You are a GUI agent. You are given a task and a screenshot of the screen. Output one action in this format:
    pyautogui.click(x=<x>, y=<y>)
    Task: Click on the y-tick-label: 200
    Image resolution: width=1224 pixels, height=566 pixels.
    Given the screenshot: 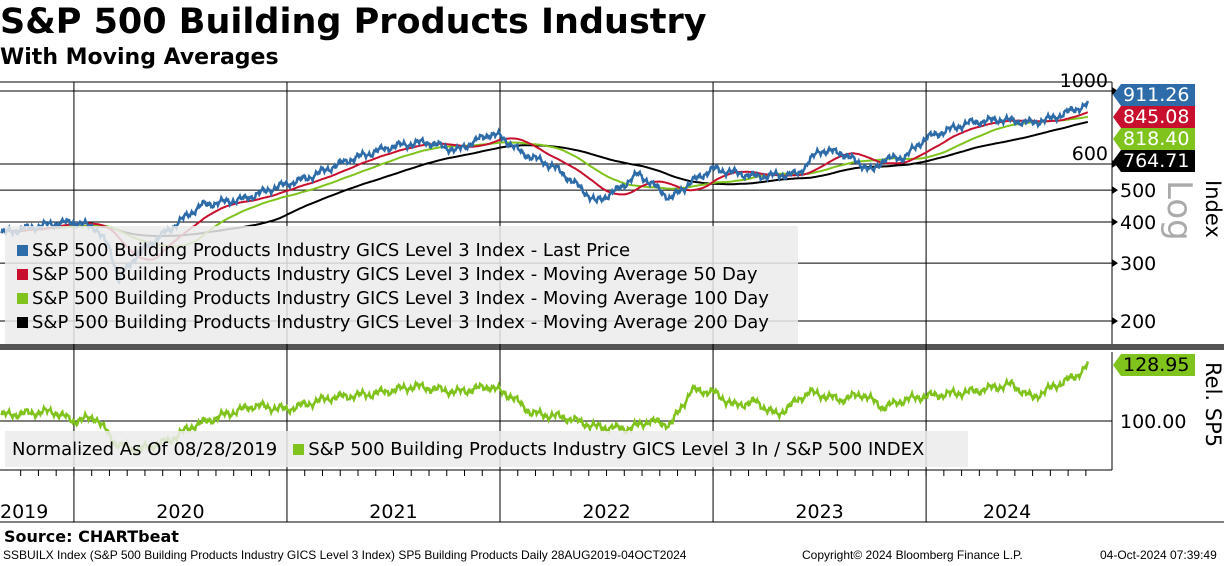 What is the action you would take?
    pyautogui.click(x=1138, y=322)
    